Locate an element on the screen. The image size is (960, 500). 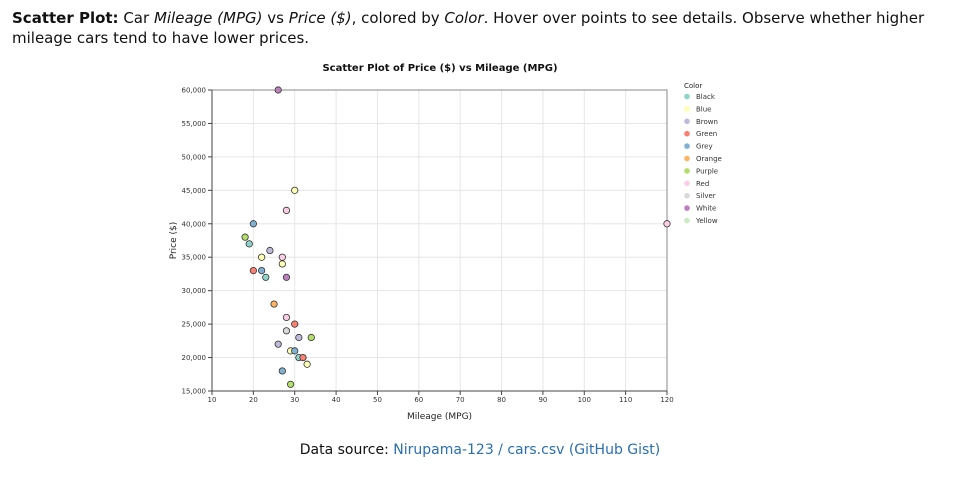
data-point-green: Green: 30 MPG, $25,000 is located at coordinates (295, 324).